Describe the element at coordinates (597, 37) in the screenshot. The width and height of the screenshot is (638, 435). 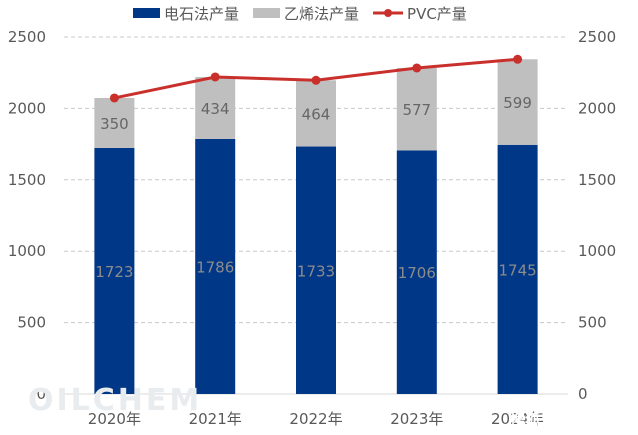
I see `y-tick-label-right: 2500` at that location.